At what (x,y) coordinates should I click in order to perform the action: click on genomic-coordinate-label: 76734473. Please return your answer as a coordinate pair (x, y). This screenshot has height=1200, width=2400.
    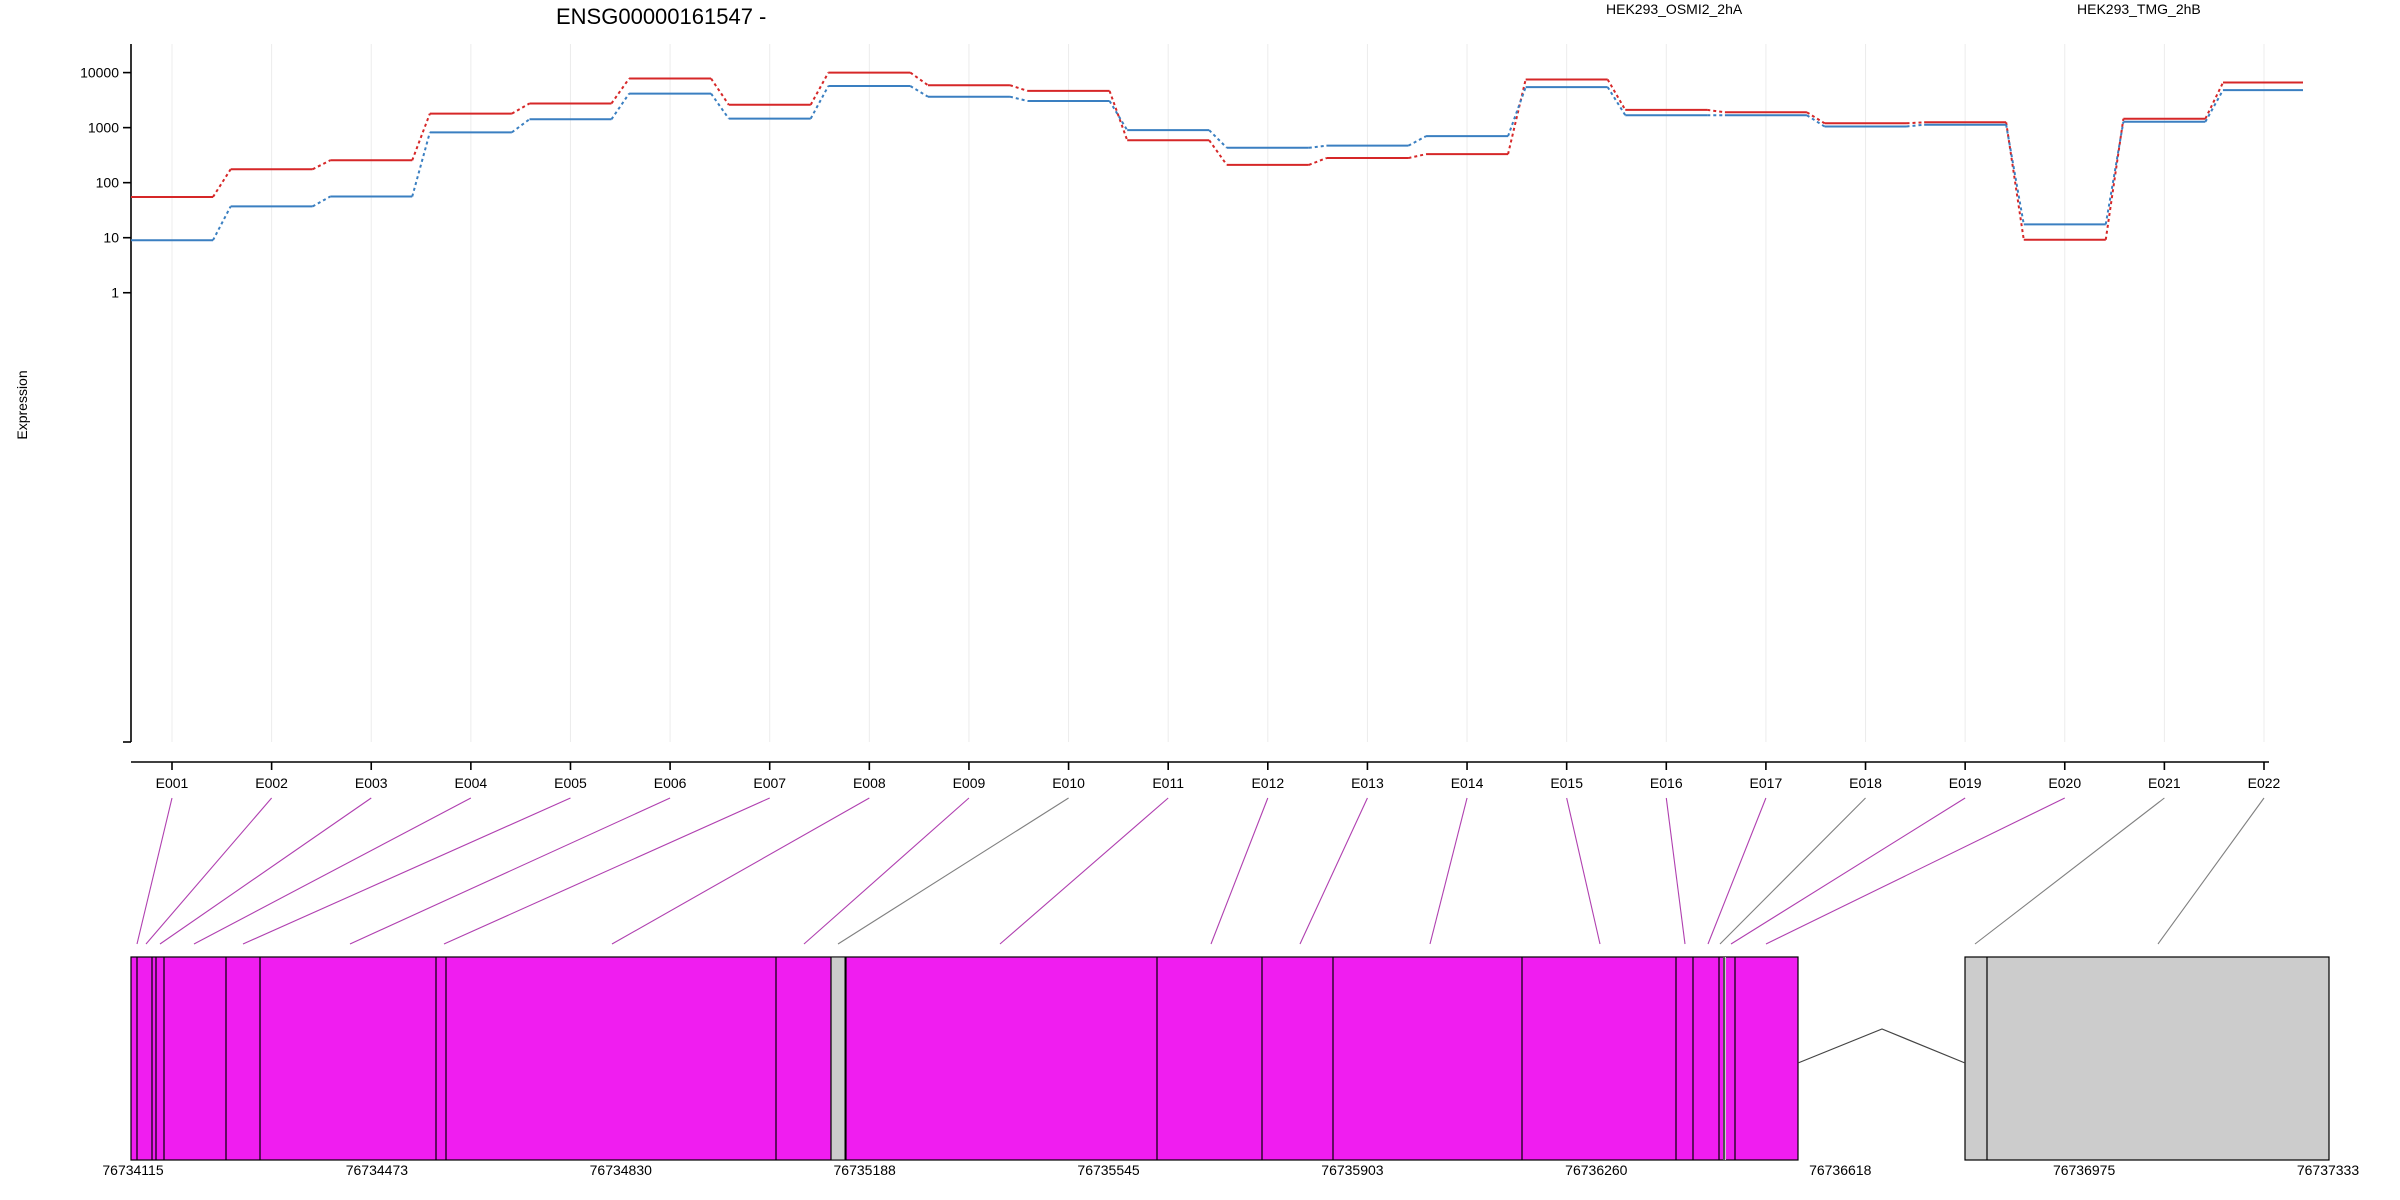
    Looking at the image, I should click on (377, 1170).